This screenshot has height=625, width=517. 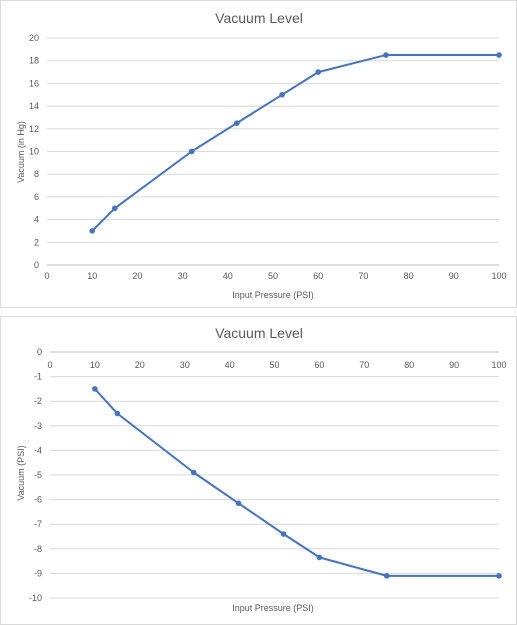 What do you see at coordinates (38, 549) in the screenshot?
I see `y-tick-label: -8` at bounding box center [38, 549].